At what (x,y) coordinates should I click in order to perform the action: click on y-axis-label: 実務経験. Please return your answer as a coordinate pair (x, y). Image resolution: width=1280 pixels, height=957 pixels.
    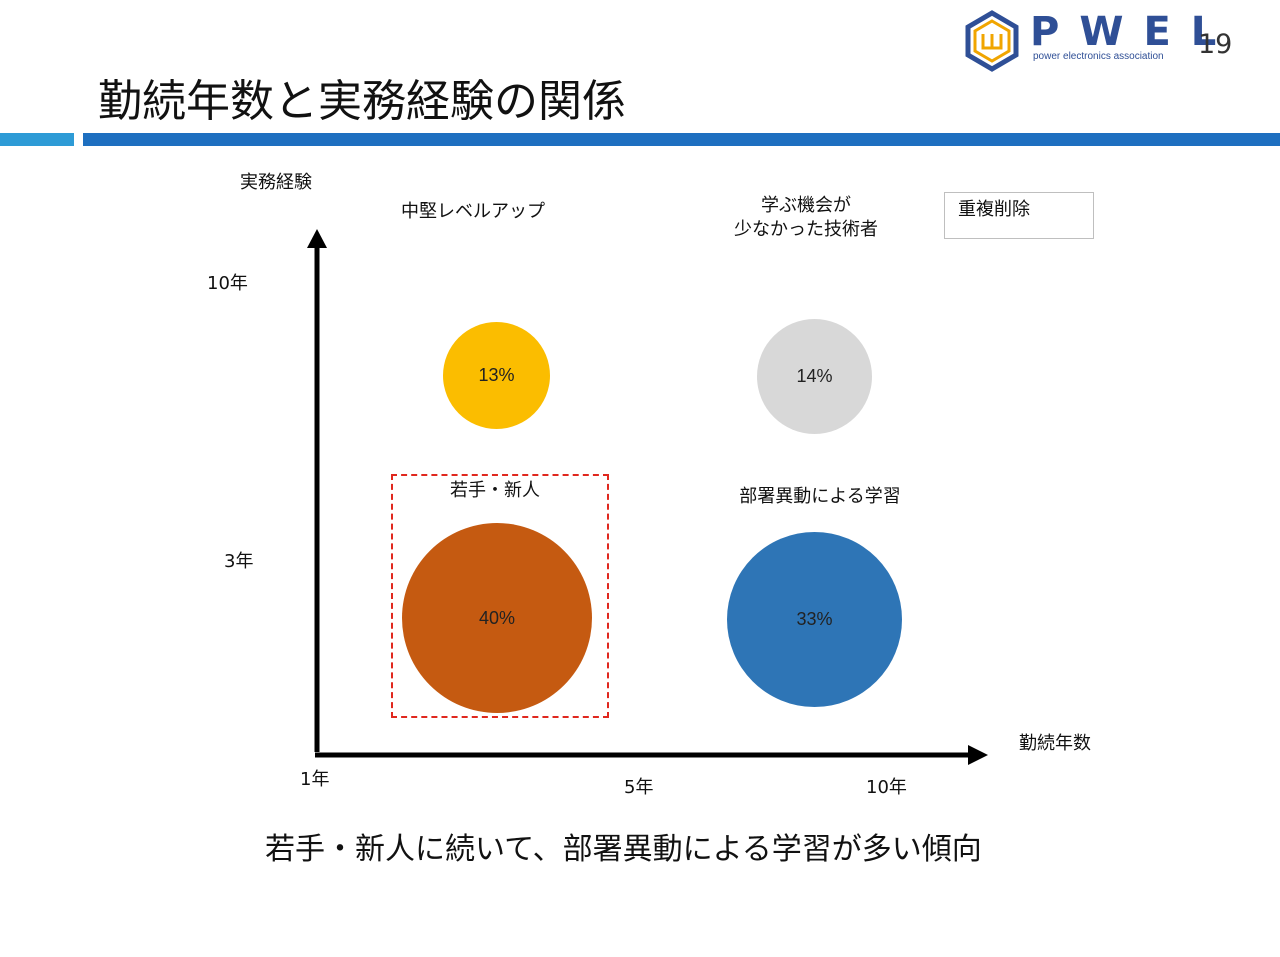
    Looking at the image, I should click on (276, 182).